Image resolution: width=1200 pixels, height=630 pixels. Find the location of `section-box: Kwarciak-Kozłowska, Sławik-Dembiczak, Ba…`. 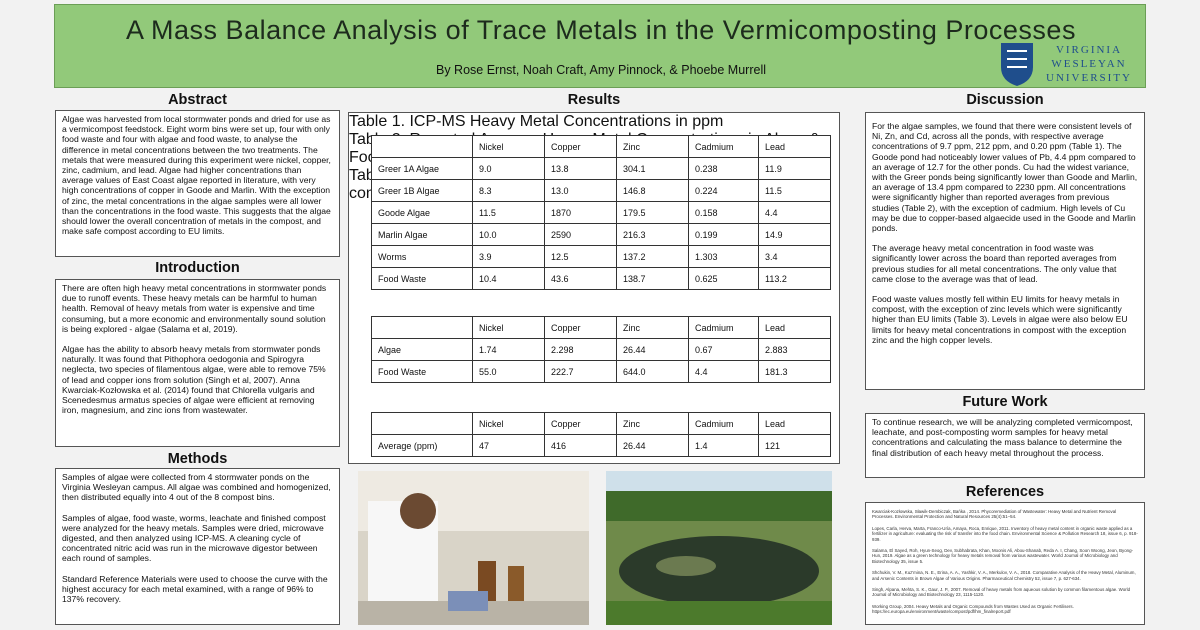

section-box: Kwarciak-Kozłowska, Sławik-Dembiczak, Ba… is located at coordinates (1005, 563).